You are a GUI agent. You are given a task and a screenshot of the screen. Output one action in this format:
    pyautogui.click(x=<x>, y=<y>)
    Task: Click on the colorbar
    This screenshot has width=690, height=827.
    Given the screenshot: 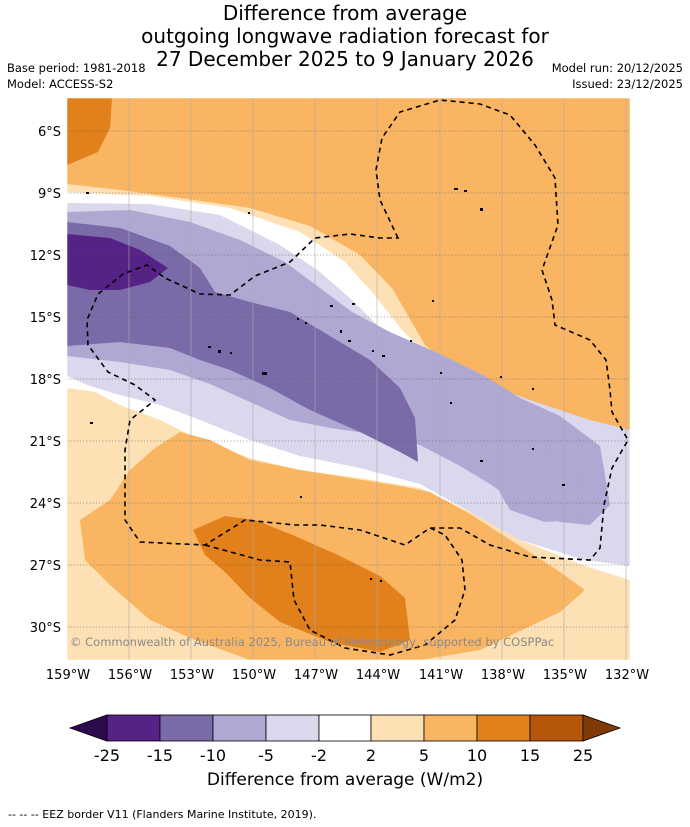 What is the action you would take?
    pyautogui.click(x=345, y=728)
    